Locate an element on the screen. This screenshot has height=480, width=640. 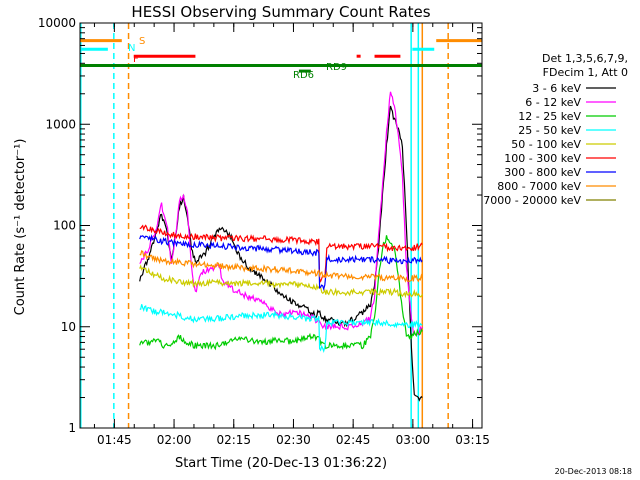
y-tick-label-1: 10 is located at coordinates (68, 327).